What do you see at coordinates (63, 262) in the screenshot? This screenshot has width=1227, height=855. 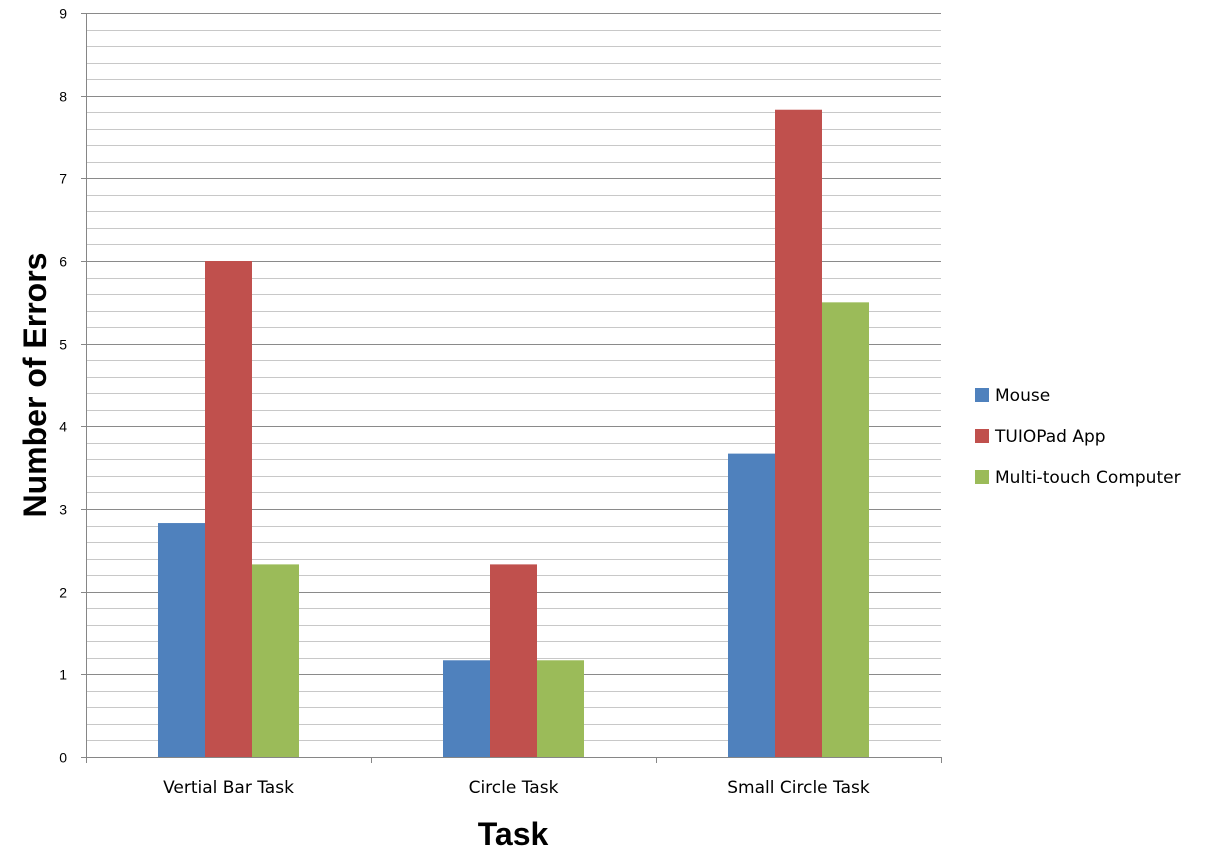 I see `y-tick-label: 6` at bounding box center [63, 262].